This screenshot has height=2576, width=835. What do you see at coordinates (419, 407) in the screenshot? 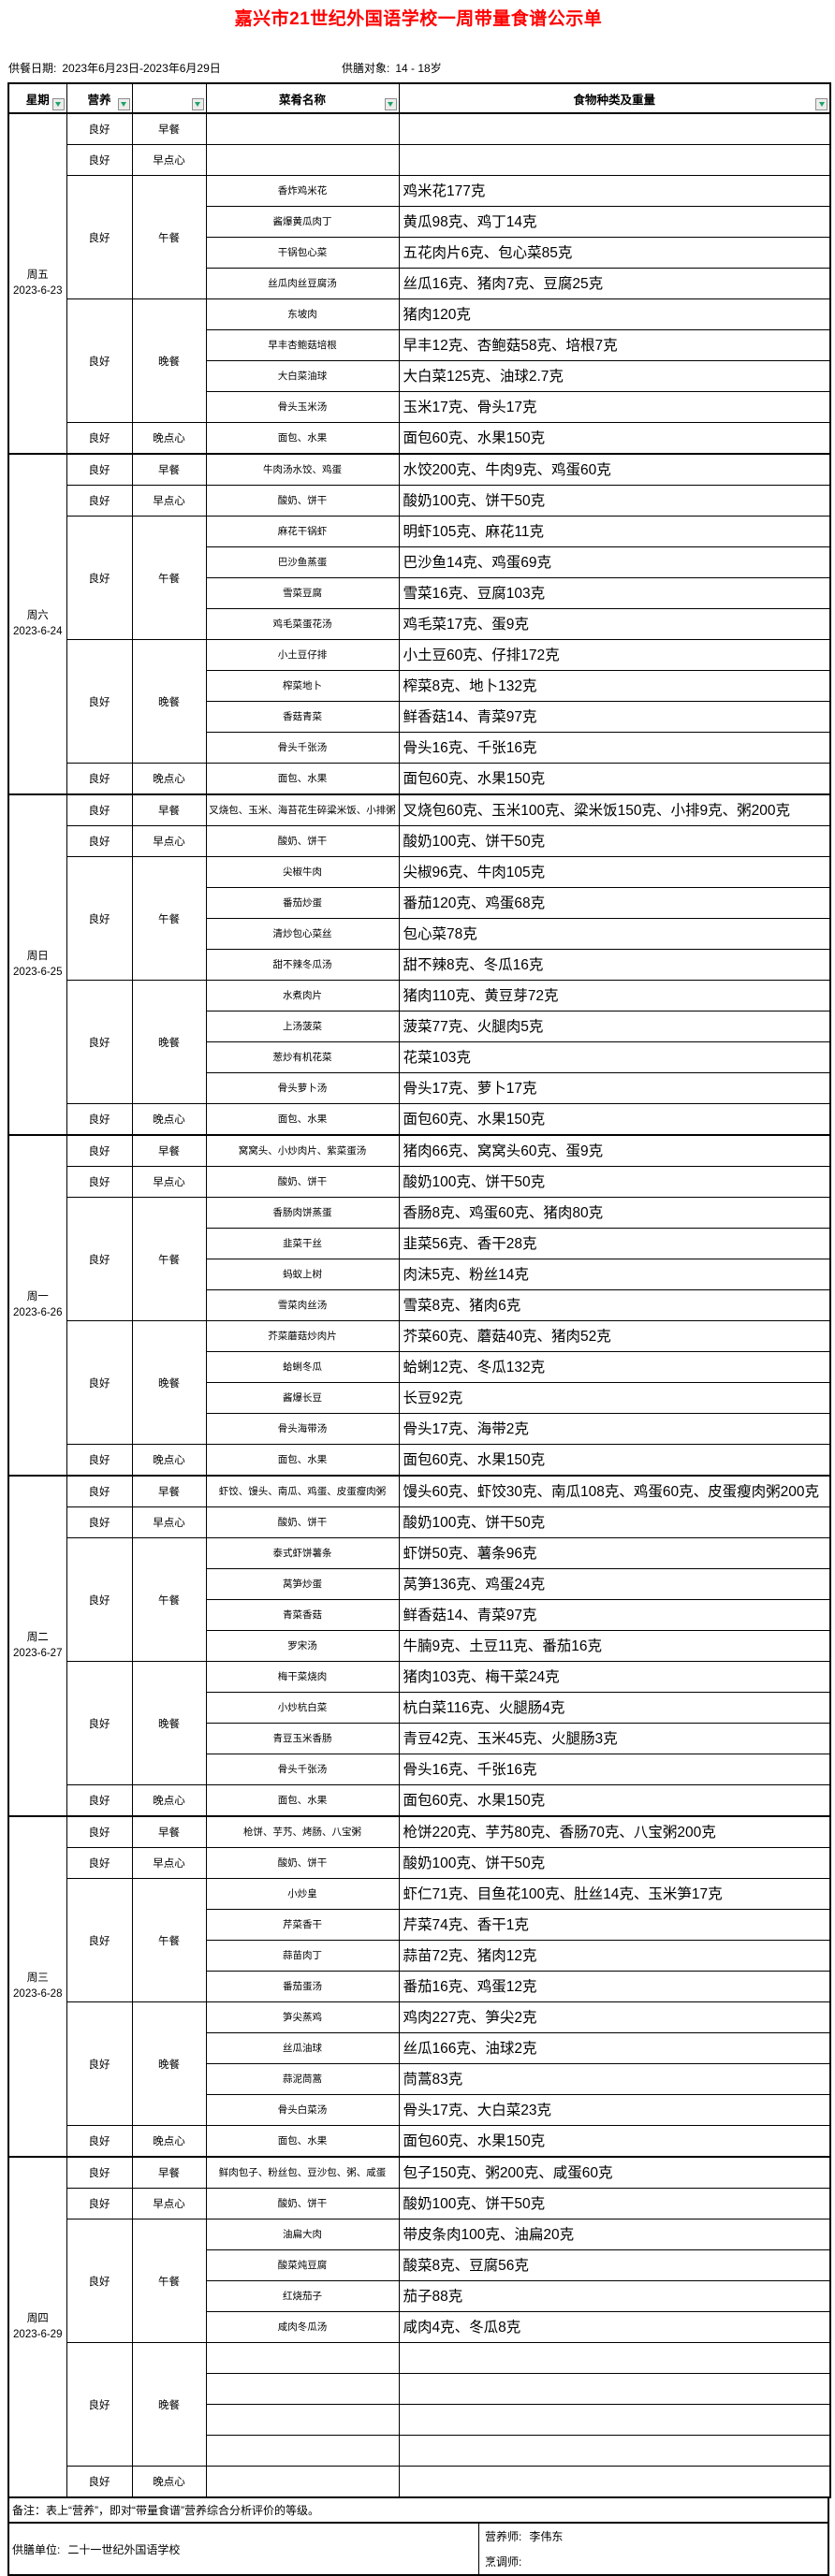
I see `menu-row: 骨头玉米汤 玉米17克、骨头17克` at bounding box center [419, 407].